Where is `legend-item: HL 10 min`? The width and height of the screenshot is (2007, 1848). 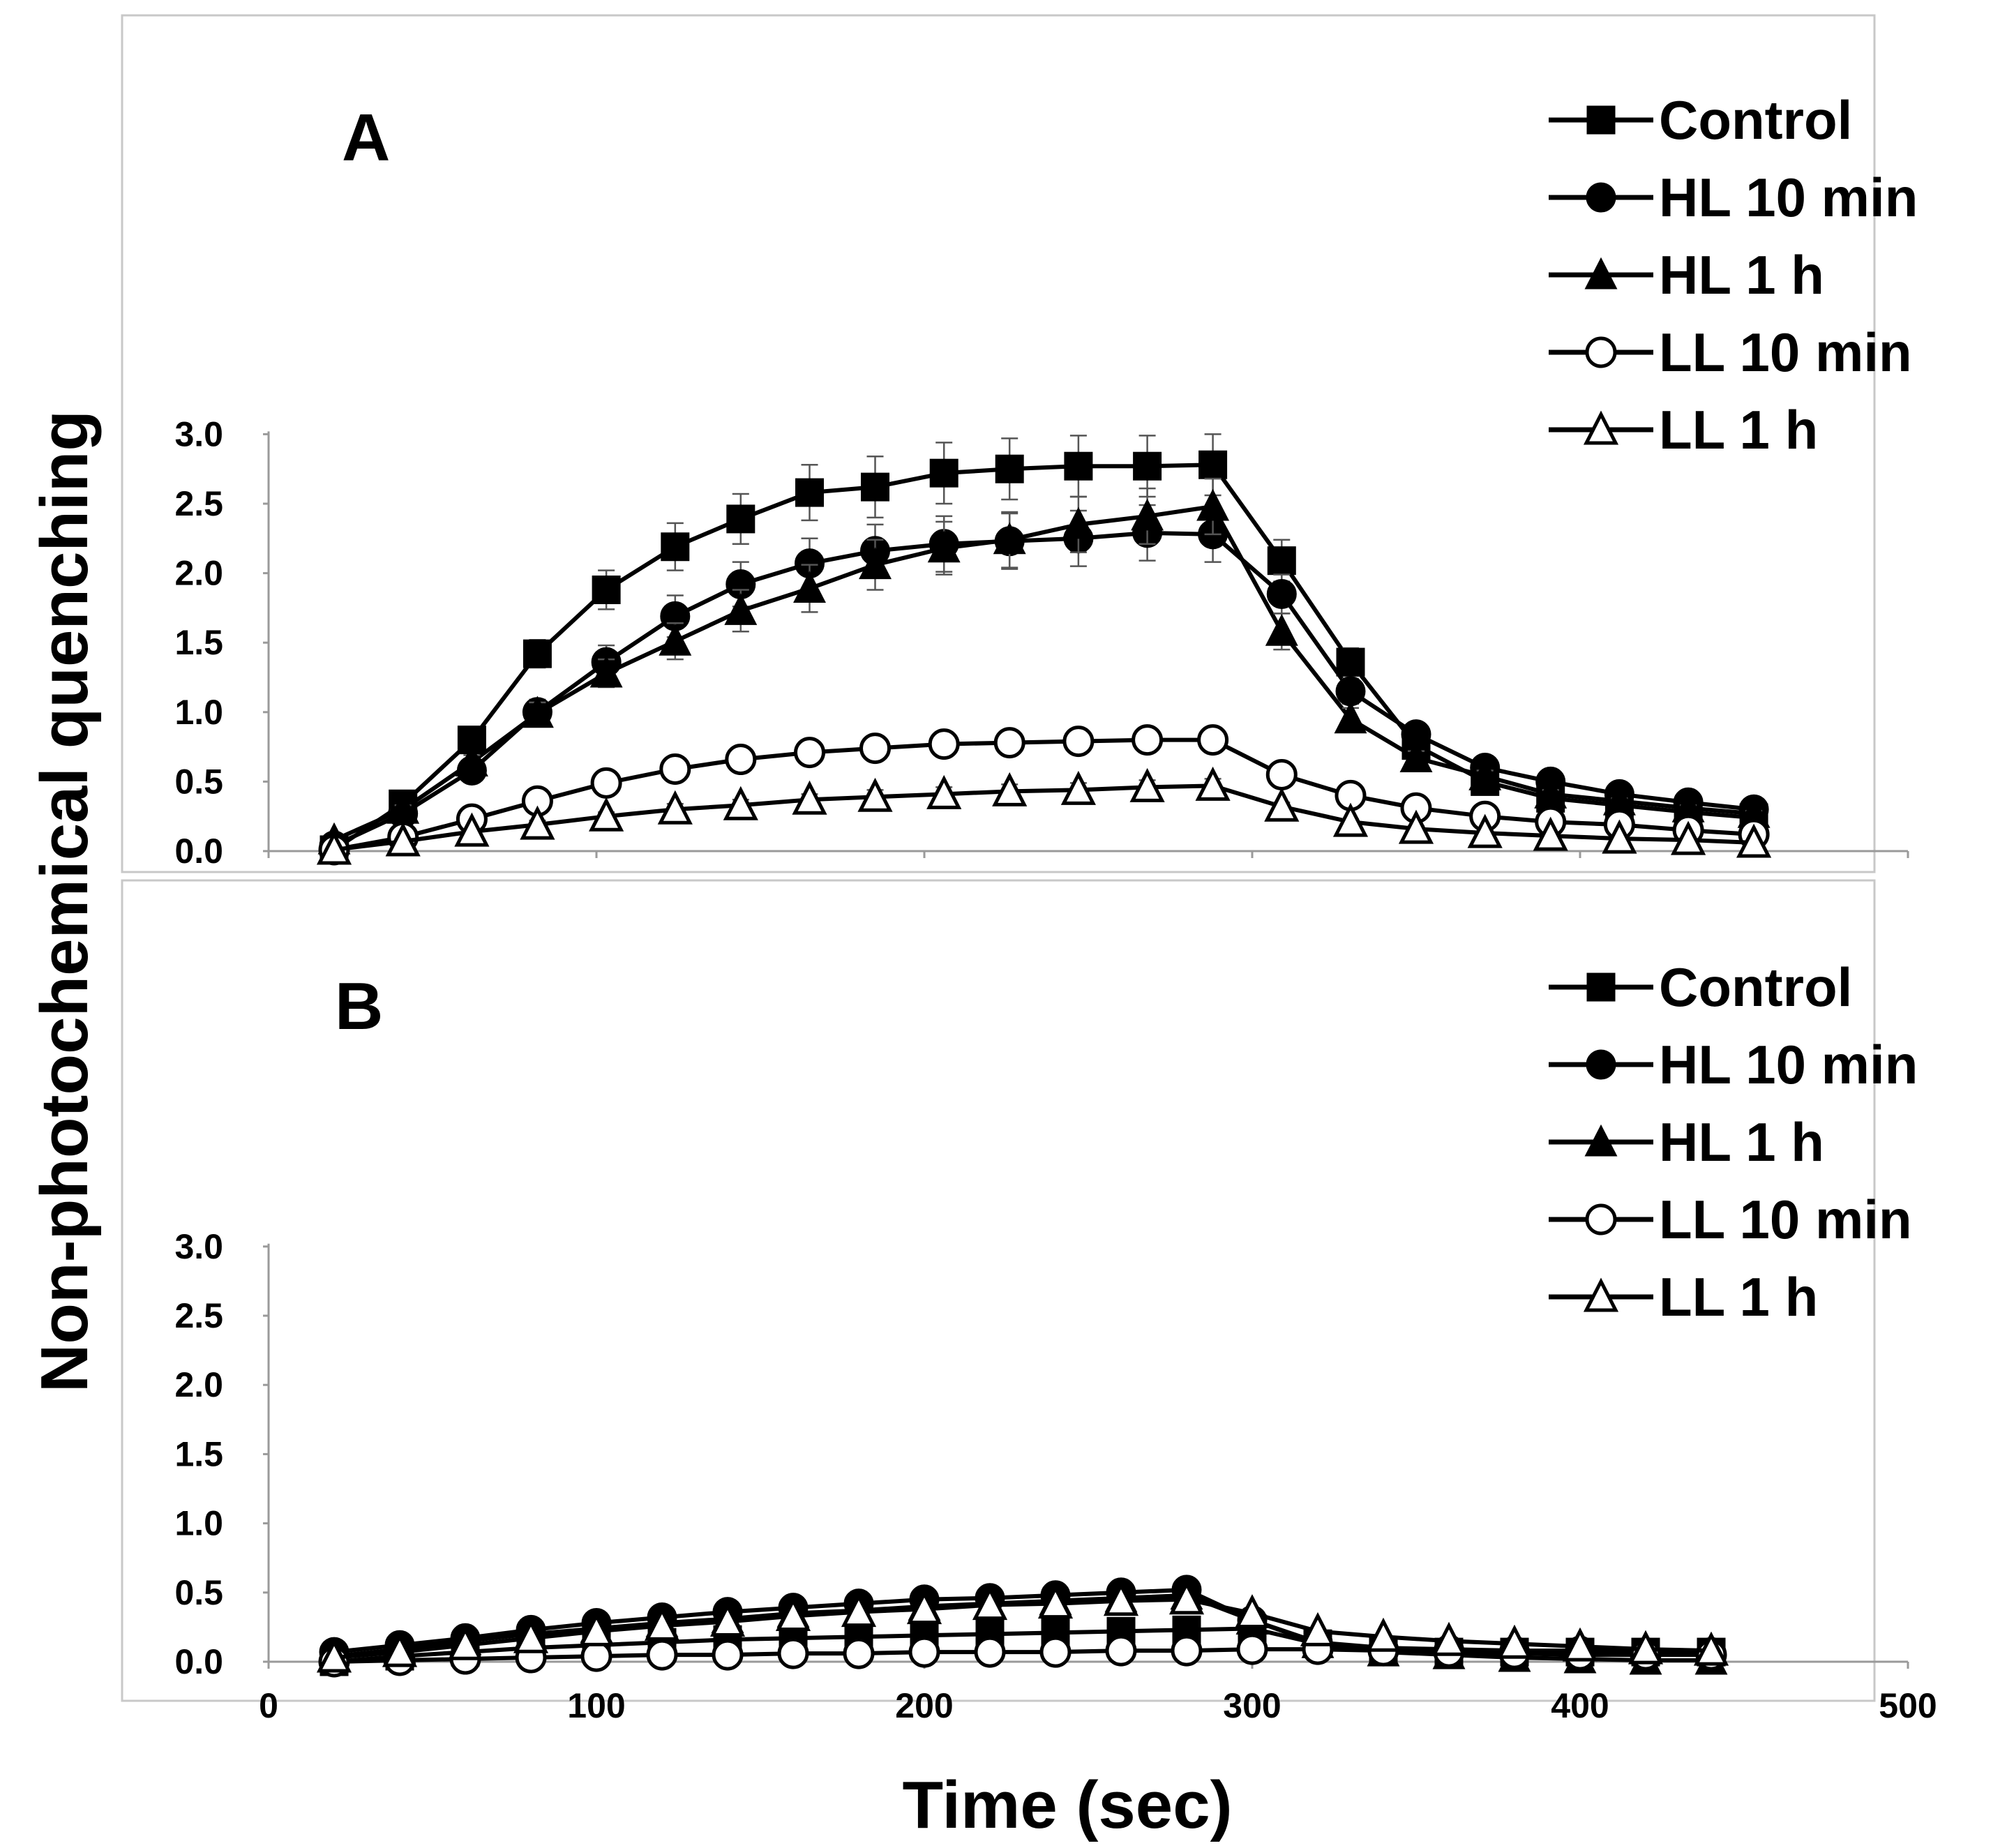 legend-item: HL 10 min is located at coordinates (1734, 198).